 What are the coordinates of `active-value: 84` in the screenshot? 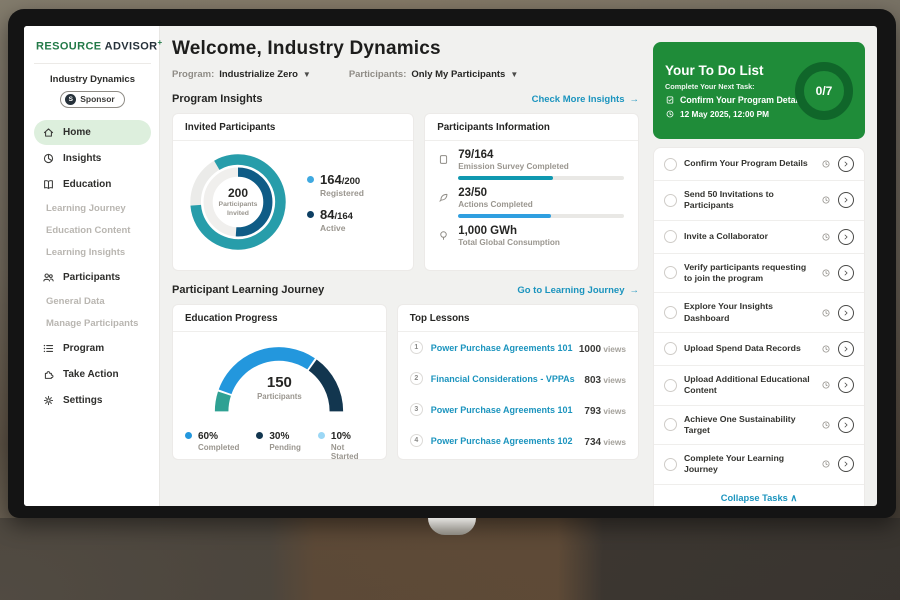 It's located at (327, 214).